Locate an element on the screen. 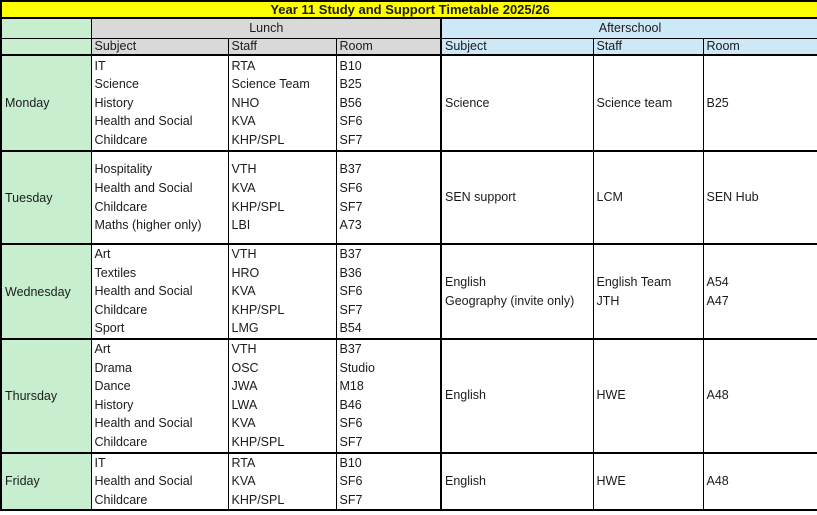  lunch-room-entry: B36 is located at coordinates (350, 272).